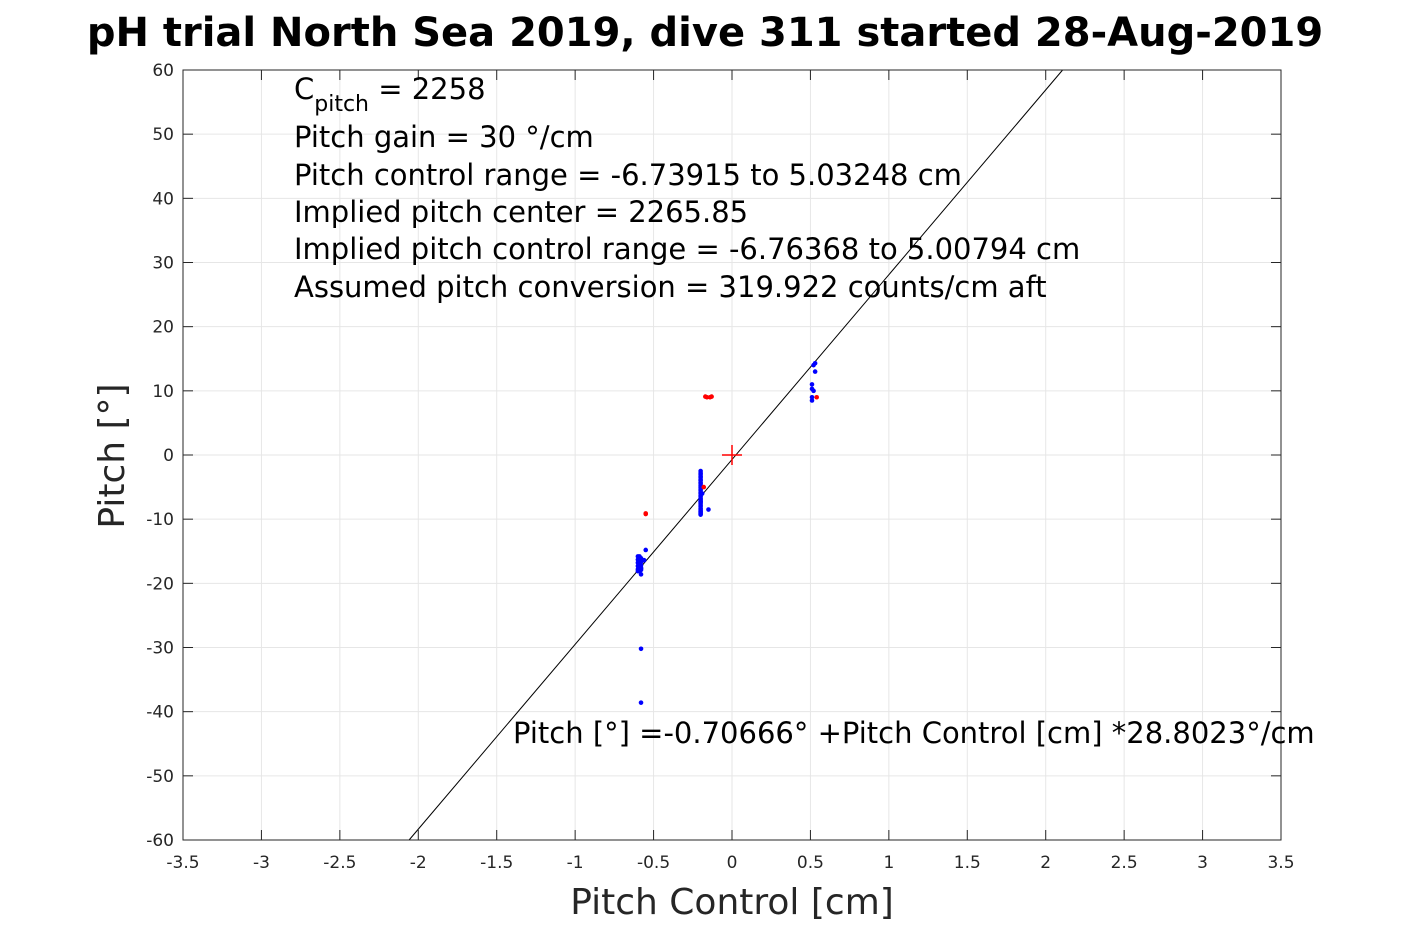 The width and height of the screenshot is (1417, 945). I want to click on x-tick-label: -3.5, so click(182, 863).